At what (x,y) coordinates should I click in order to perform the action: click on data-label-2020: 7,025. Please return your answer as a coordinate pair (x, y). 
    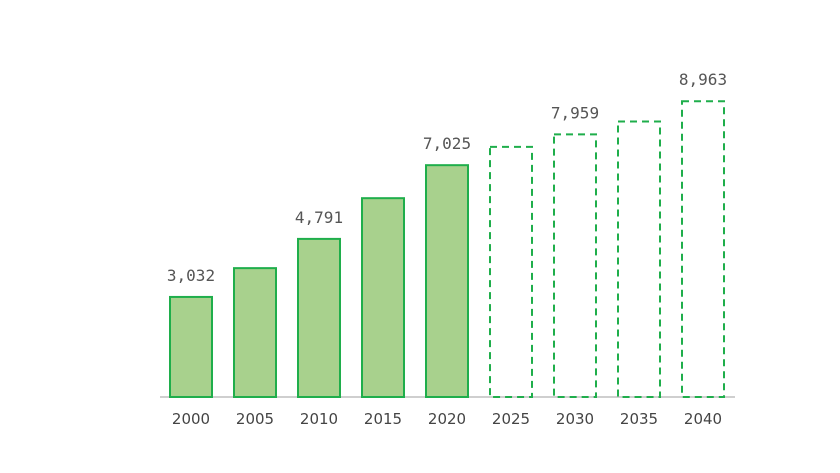
    Looking at the image, I should click on (447, 143).